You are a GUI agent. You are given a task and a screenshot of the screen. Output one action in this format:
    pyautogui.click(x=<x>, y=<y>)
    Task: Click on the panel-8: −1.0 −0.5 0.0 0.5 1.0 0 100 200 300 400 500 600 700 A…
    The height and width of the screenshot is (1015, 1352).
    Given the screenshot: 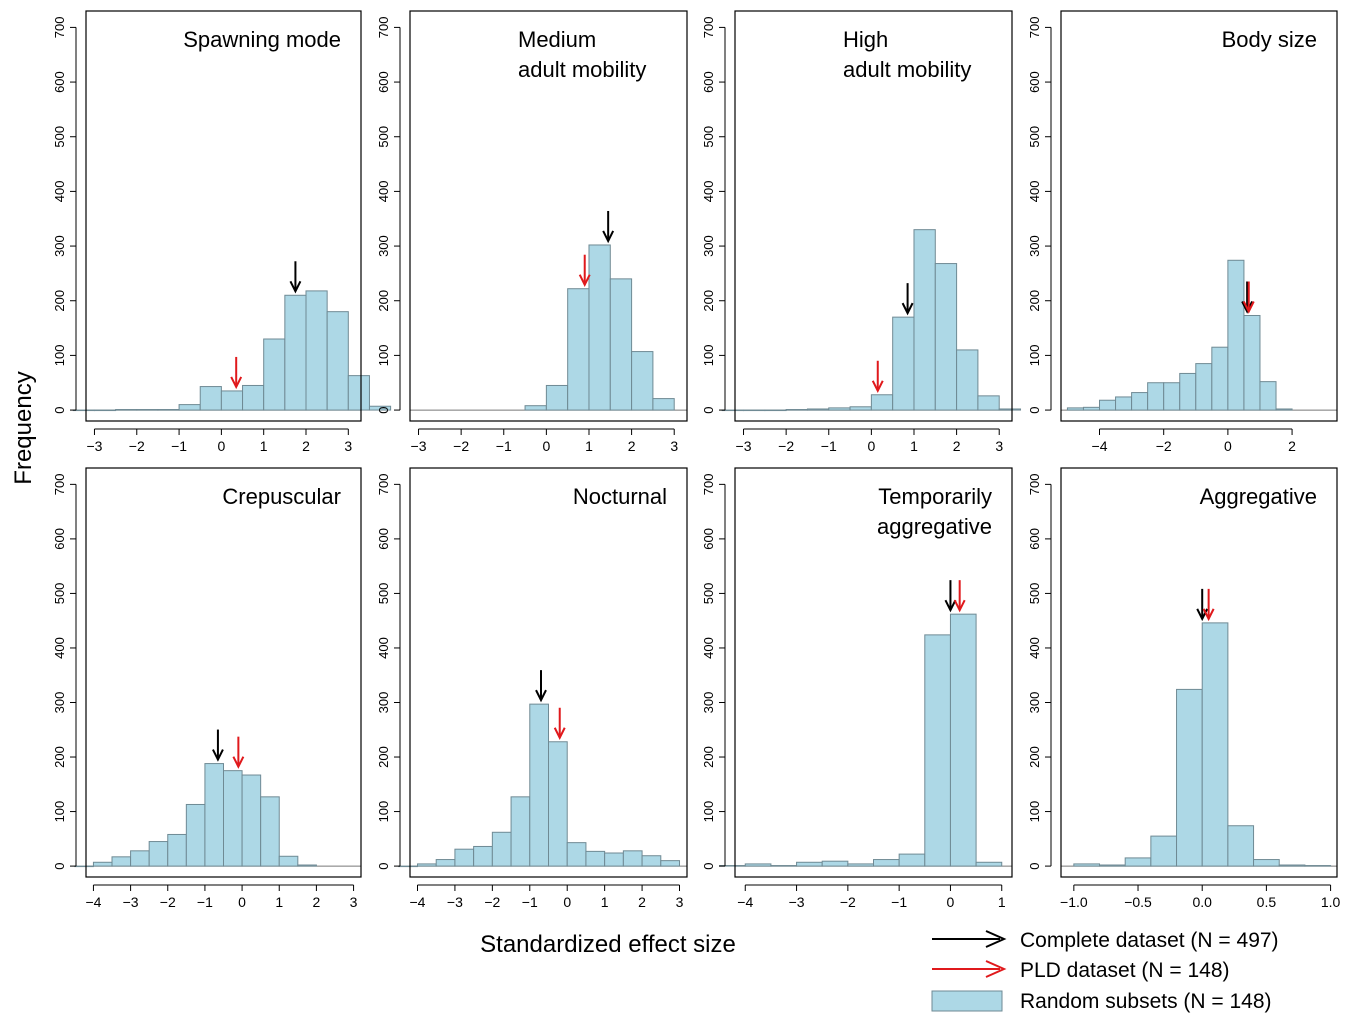 What is the action you would take?
    pyautogui.click(x=1184, y=688)
    